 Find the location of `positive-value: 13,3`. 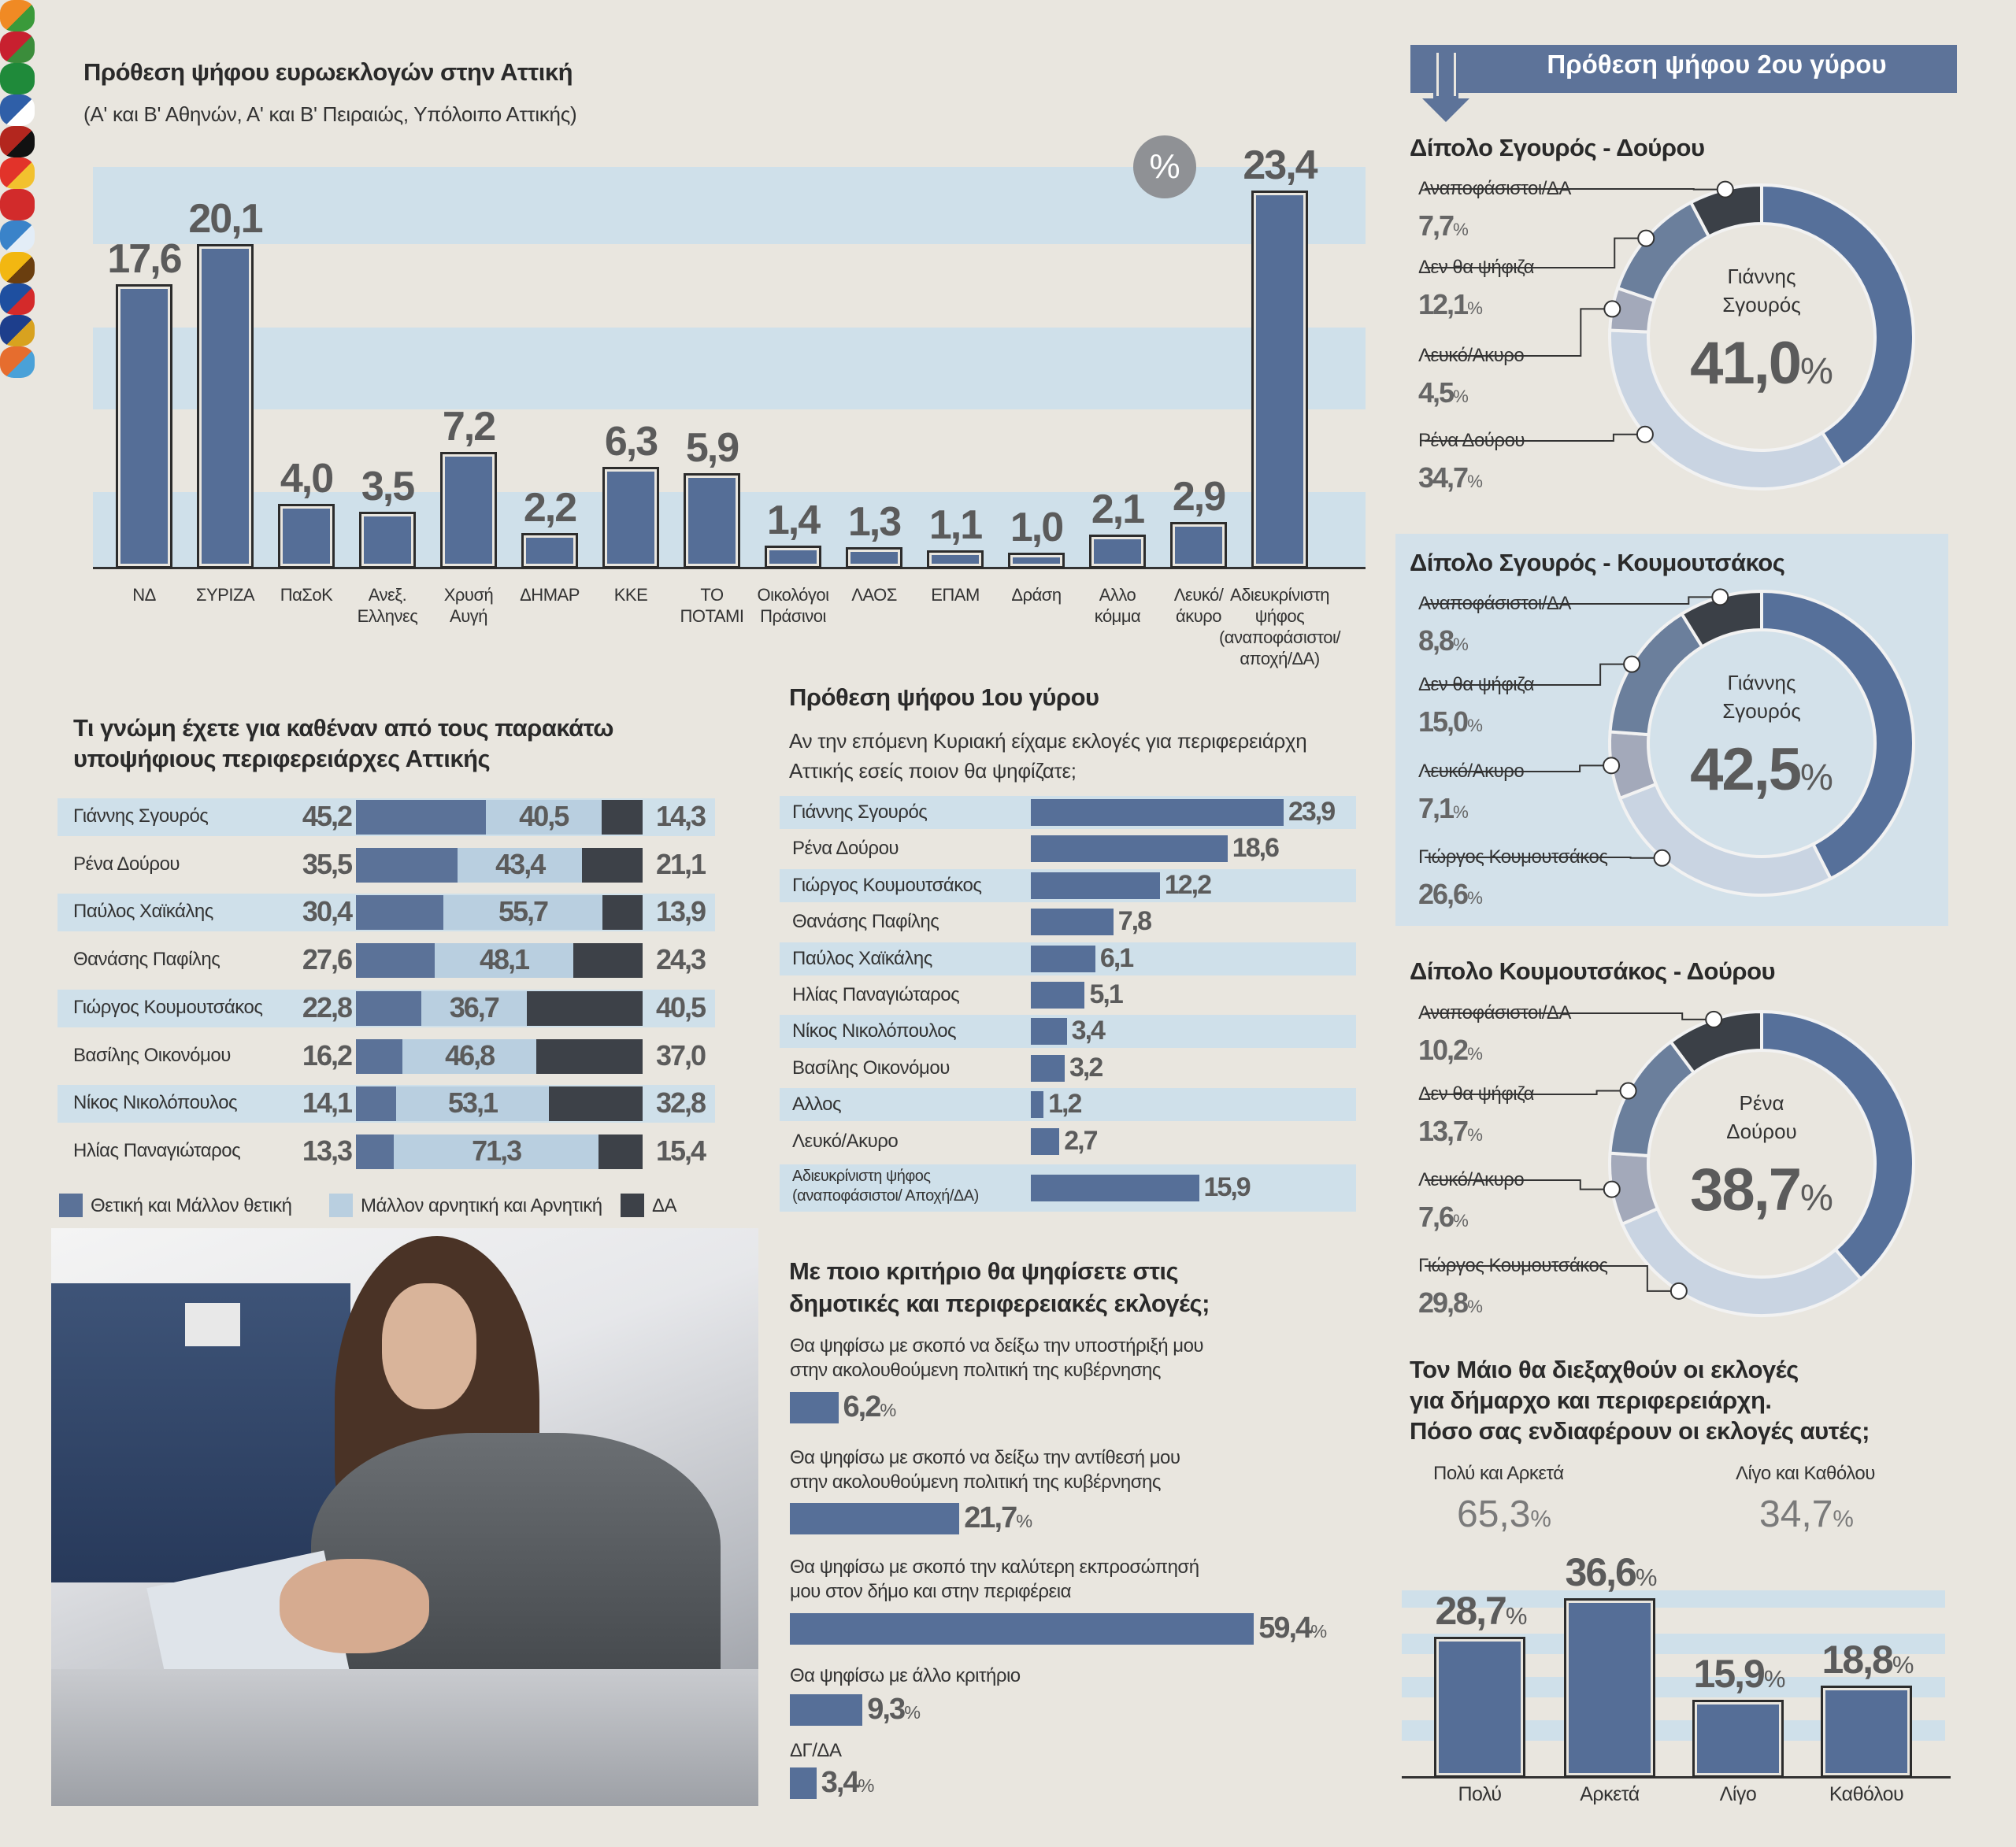

positive-value: 13,3 is located at coordinates (327, 1150).